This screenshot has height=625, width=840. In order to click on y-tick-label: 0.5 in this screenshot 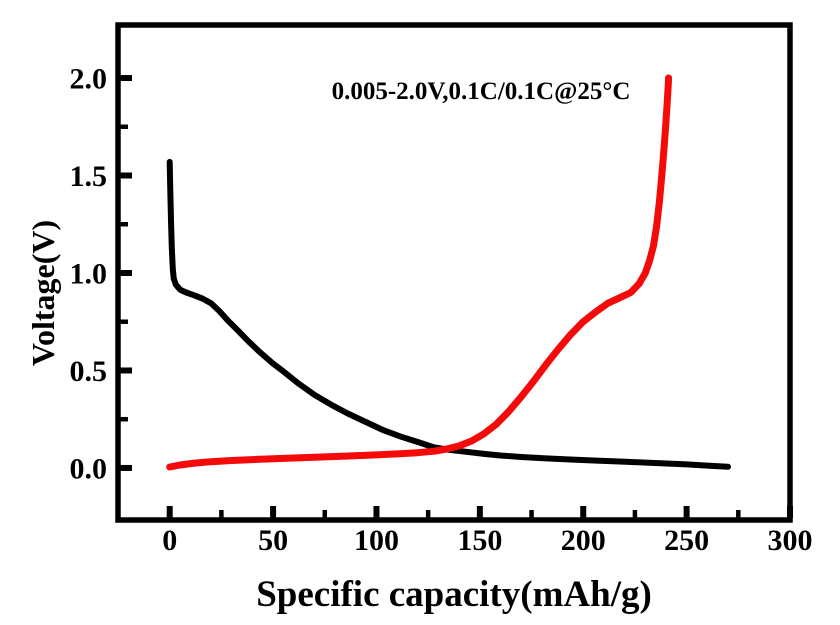, I will do `click(89, 371)`.